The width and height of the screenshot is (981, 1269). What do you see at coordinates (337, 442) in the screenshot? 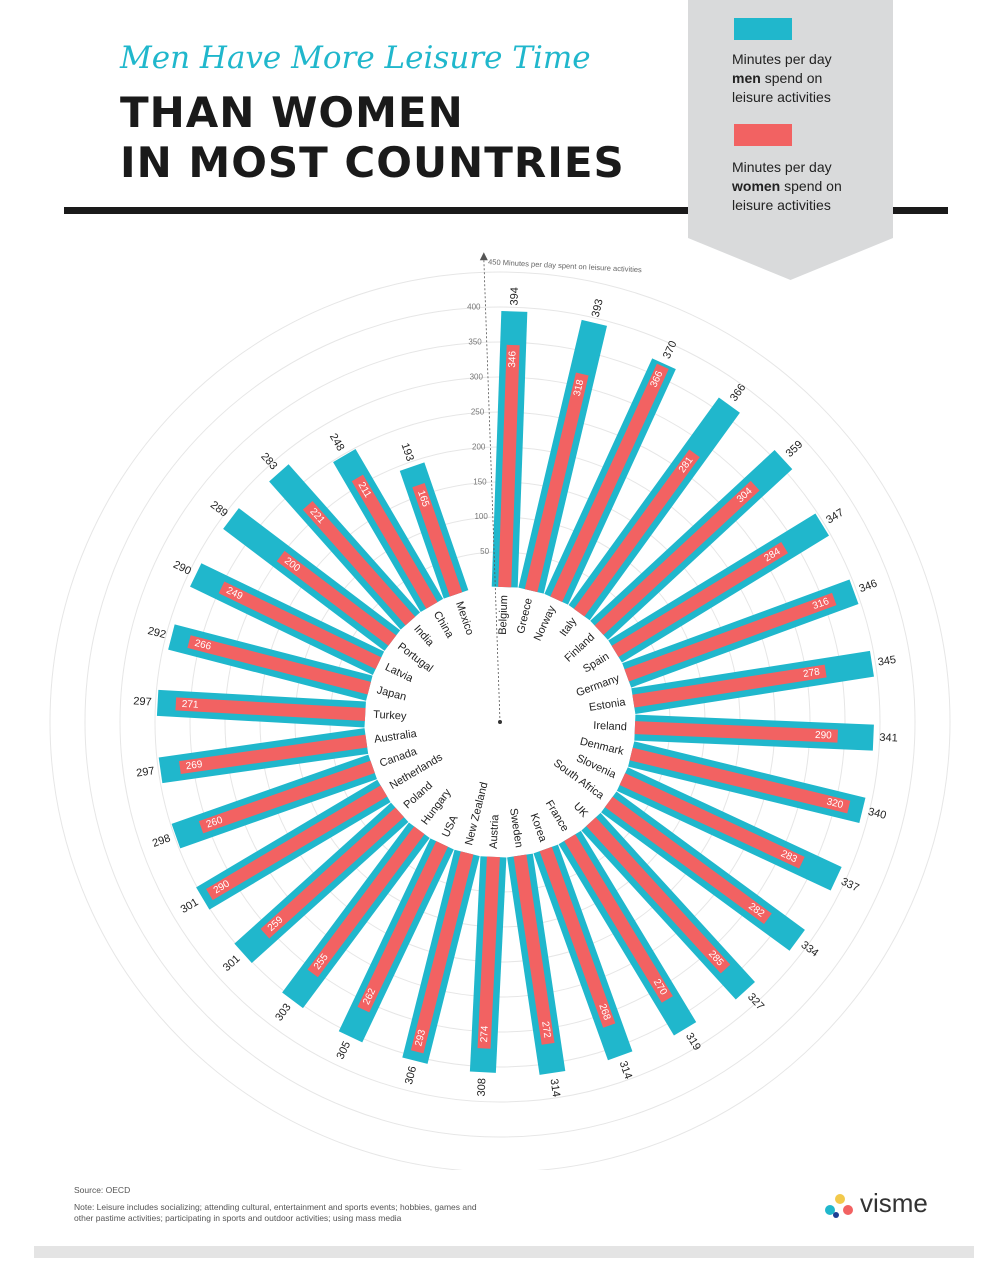
I see `men-value-china: 248` at bounding box center [337, 442].